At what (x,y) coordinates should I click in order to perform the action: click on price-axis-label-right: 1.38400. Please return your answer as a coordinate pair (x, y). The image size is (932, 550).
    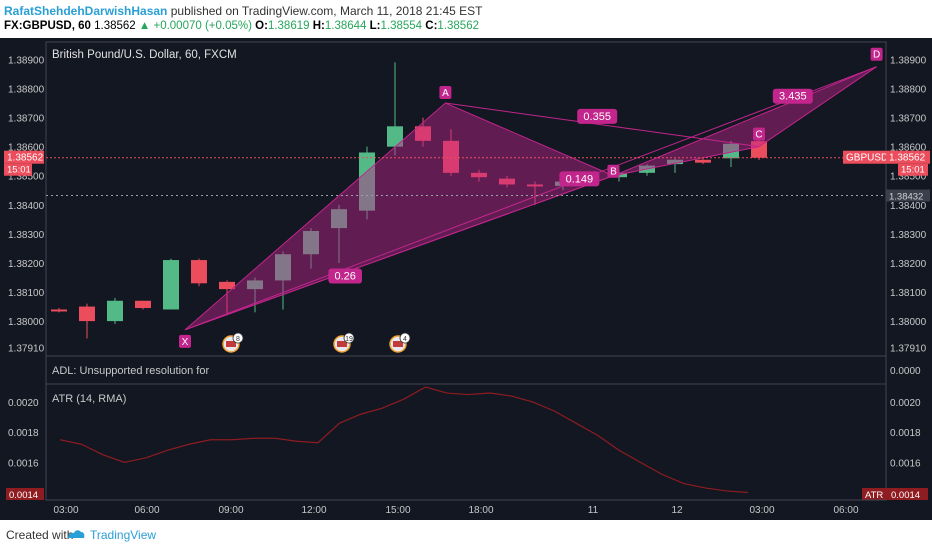
    Looking at the image, I should click on (908, 206).